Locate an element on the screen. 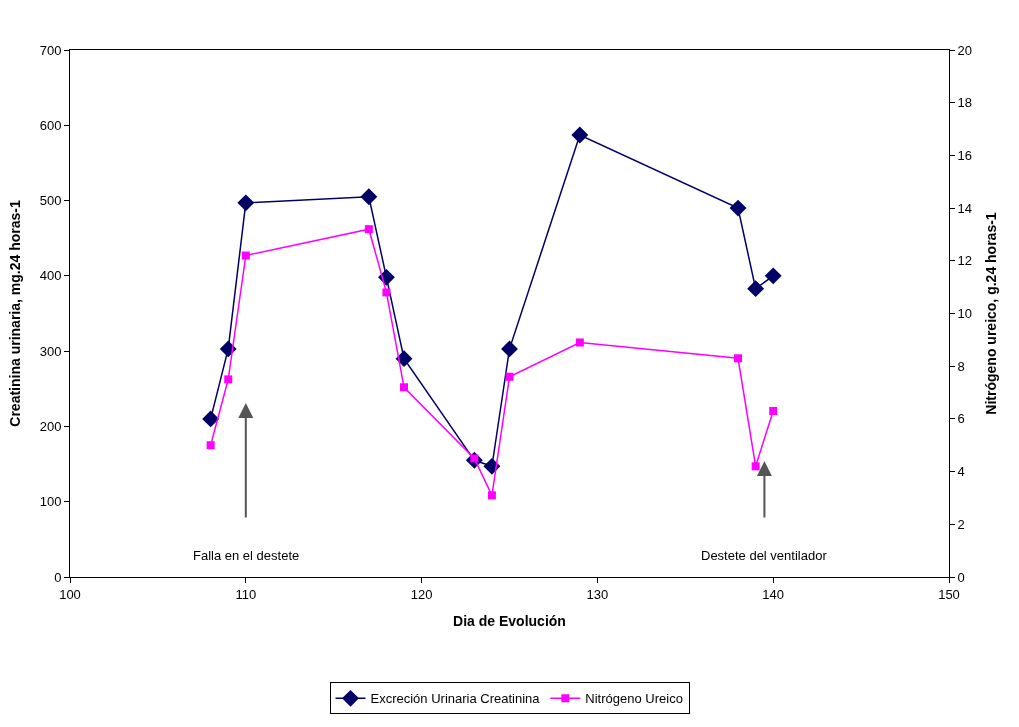 This screenshot has width=1019, height=727. y2-tick-label: 16 is located at coordinates (965, 155).